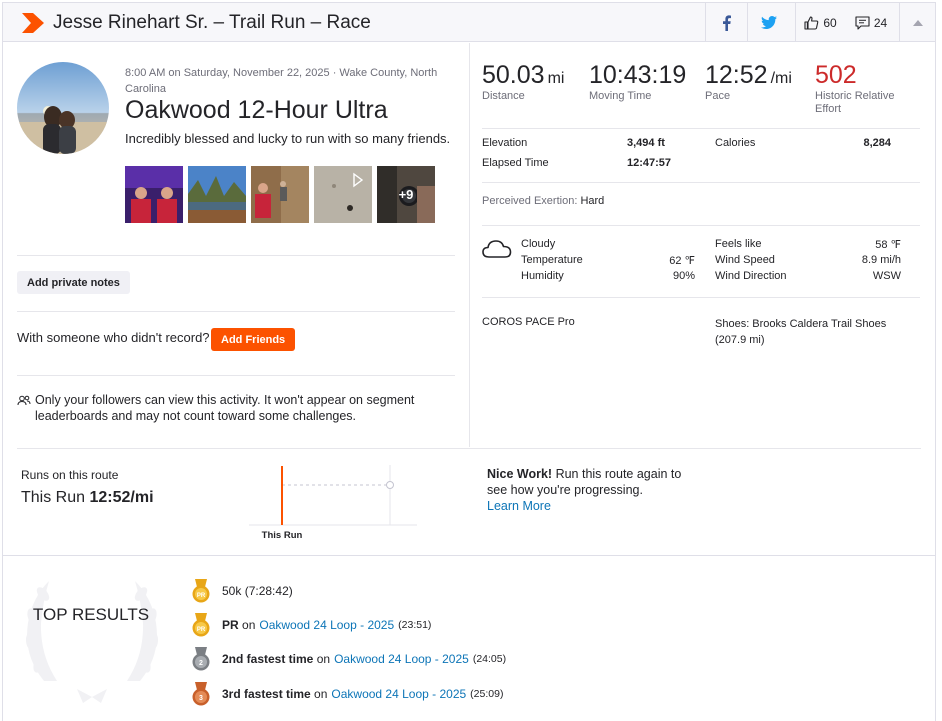  I want to click on result-item: PR PR on Oakwood 24 Loop - 2025 (23:51), so click(311, 625).